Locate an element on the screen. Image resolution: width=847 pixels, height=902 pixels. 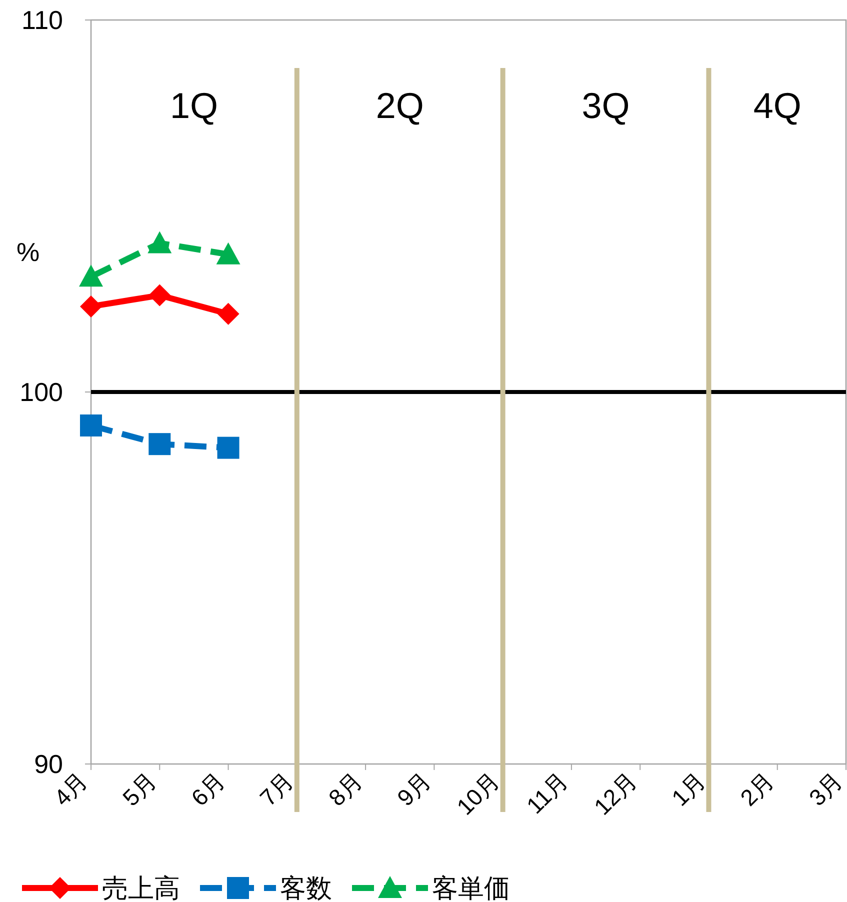
y-tick-label: 90 is located at coordinates (48, 764).